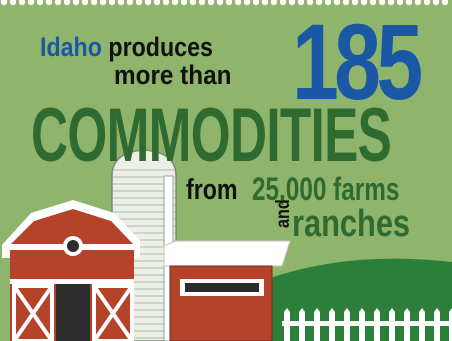  Describe the element at coordinates (212, 190) in the screenshot. I see `word-from: from` at that location.